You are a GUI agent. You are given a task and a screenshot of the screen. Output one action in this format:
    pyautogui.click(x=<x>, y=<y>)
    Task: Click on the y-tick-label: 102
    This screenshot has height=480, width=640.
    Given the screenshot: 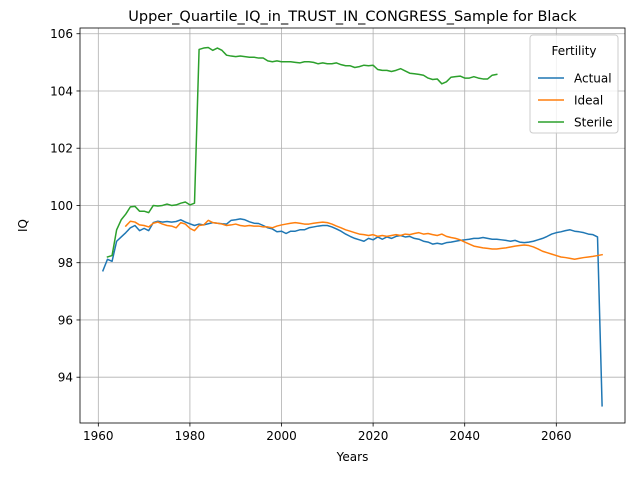 What is the action you would take?
    pyautogui.click(x=61, y=149)
    